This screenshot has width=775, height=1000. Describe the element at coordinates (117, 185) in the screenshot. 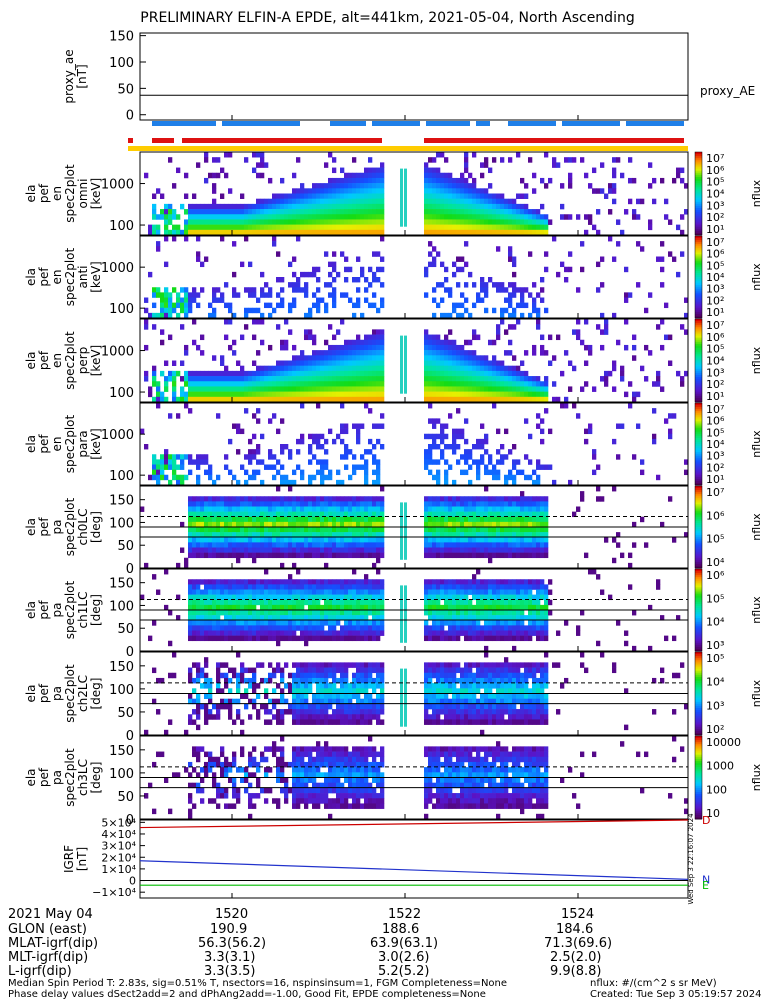

I see `y-tick-label: 1000` at that location.